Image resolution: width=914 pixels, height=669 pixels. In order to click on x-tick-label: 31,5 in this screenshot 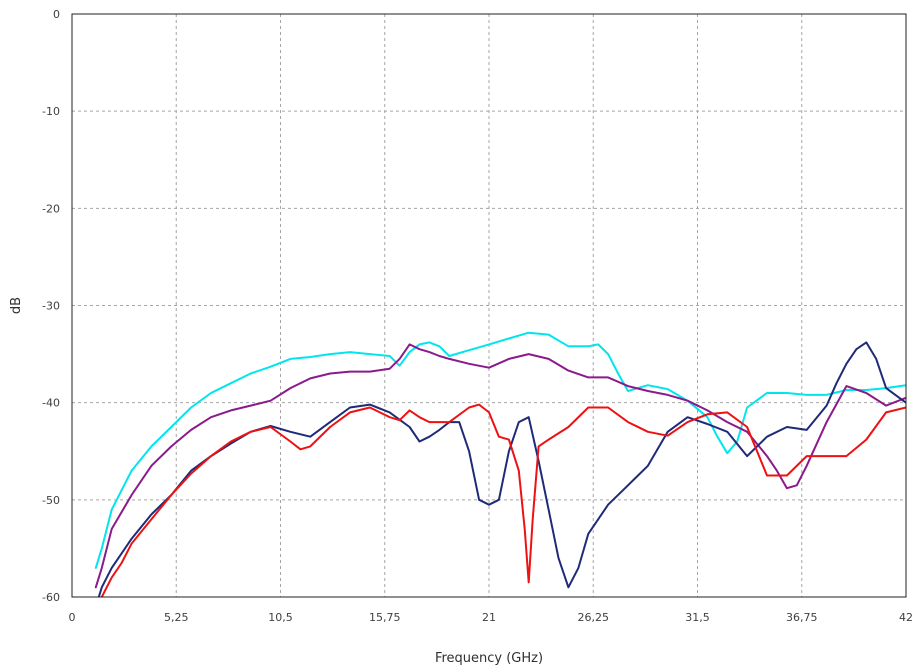, I will do `click(697, 617)`.